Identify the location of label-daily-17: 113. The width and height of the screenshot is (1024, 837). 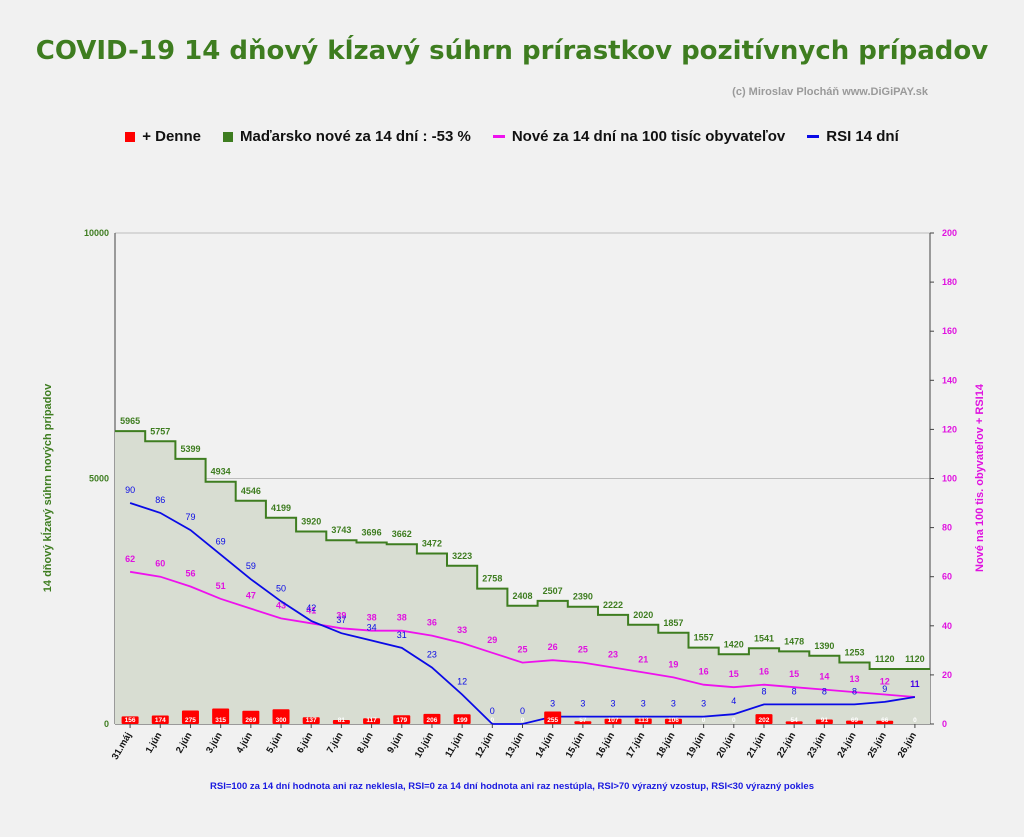
(643, 720).